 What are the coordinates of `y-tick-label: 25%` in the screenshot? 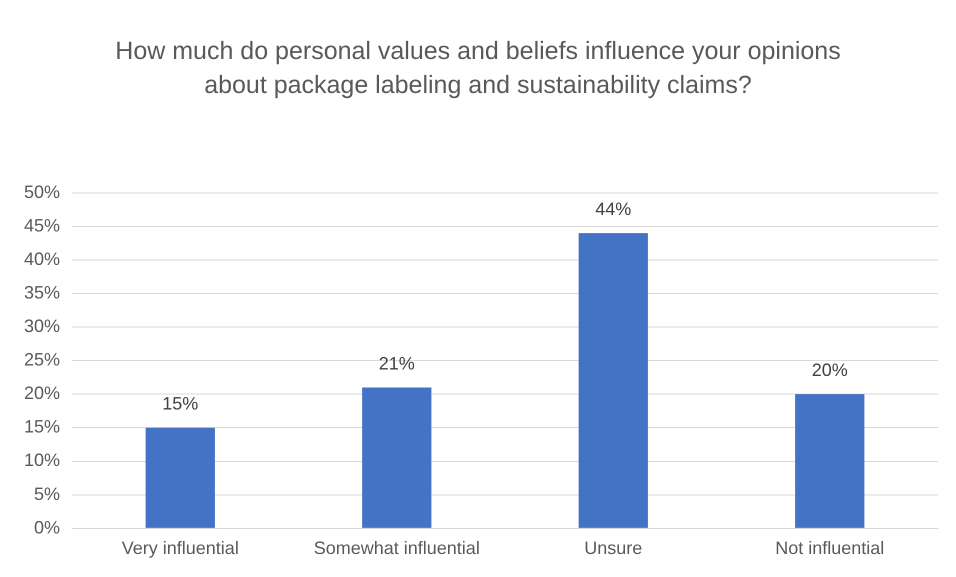 It's located at (42, 360).